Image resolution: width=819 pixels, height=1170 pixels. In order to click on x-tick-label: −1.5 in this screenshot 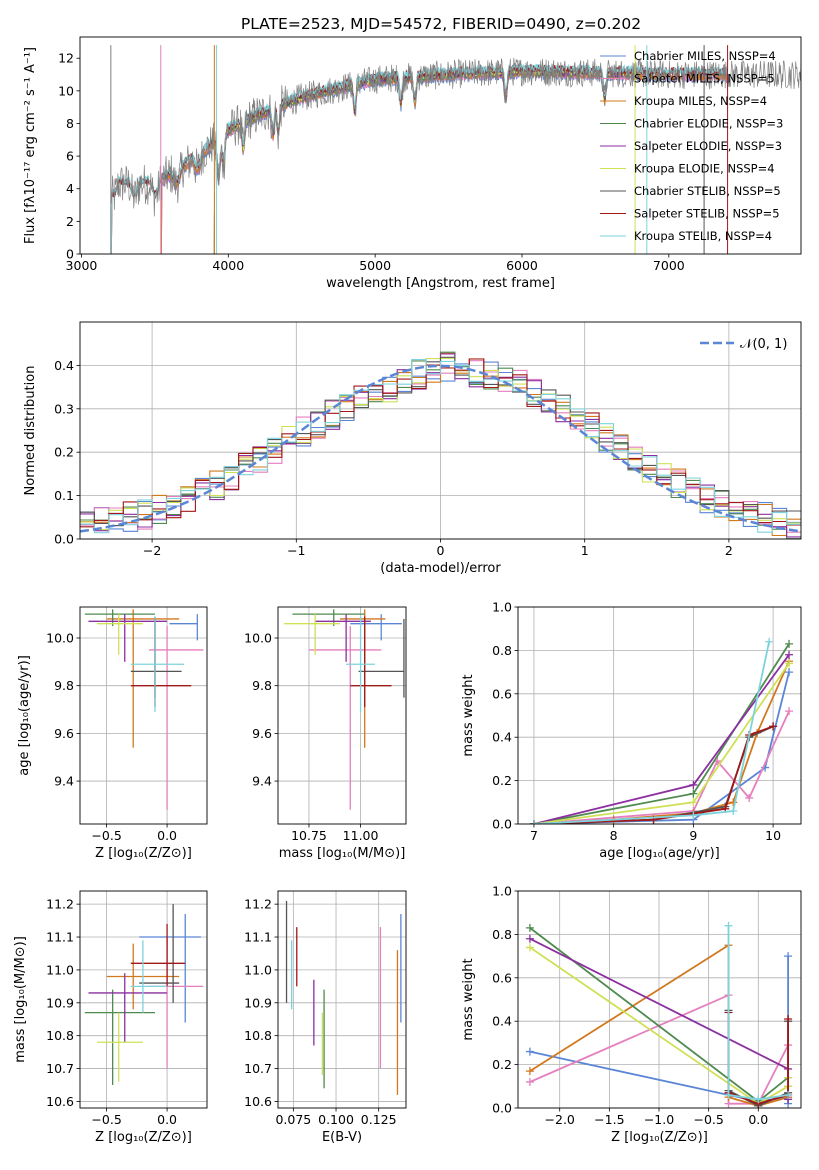, I will do `click(609, 1119)`.